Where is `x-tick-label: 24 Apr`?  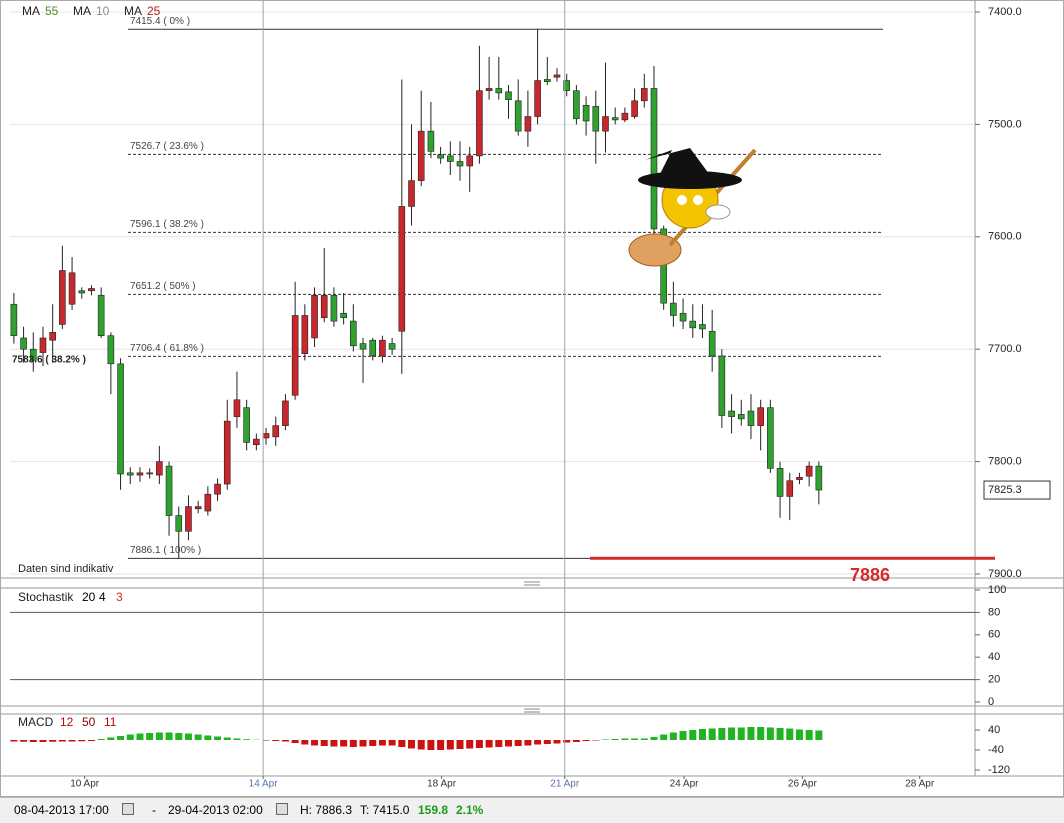 x-tick-label: 24 Apr is located at coordinates (685, 784).